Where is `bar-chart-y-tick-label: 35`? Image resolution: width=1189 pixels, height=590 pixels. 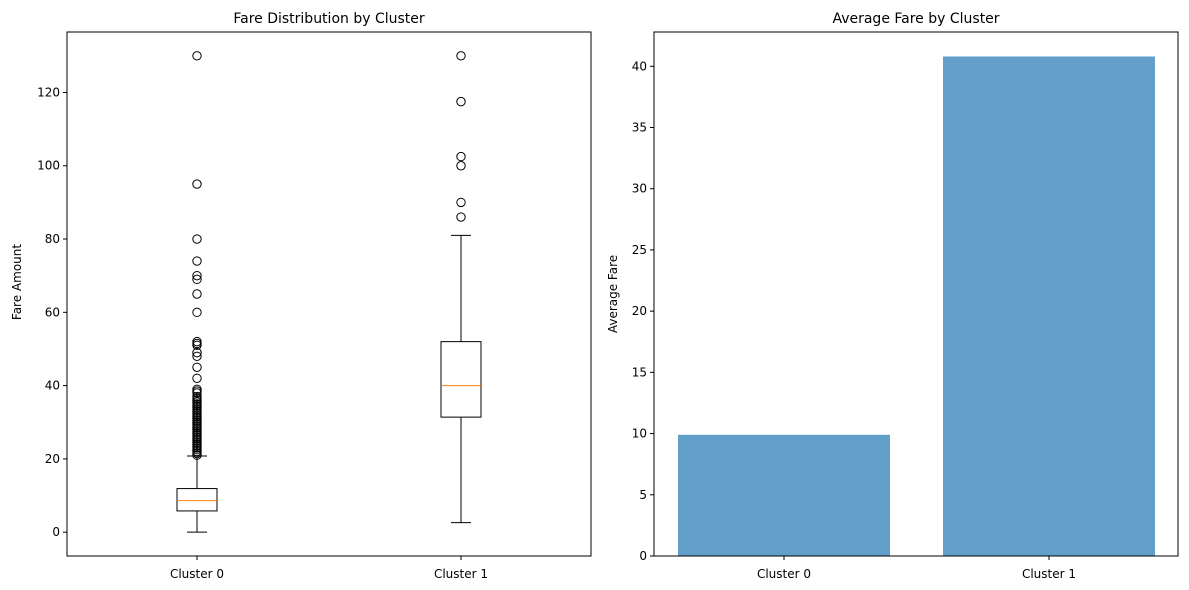 bar-chart-y-tick-label: 35 is located at coordinates (639, 127).